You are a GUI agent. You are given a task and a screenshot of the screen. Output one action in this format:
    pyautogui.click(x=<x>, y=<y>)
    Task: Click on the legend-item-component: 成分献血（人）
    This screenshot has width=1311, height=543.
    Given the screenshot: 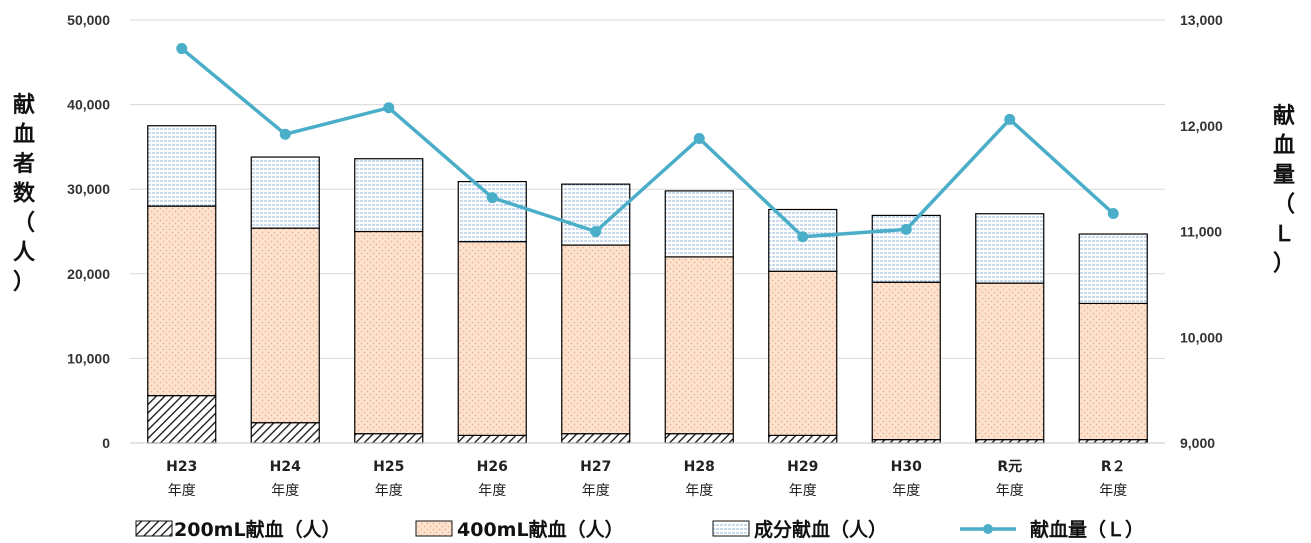 What is the action you would take?
    pyautogui.click(x=799, y=529)
    